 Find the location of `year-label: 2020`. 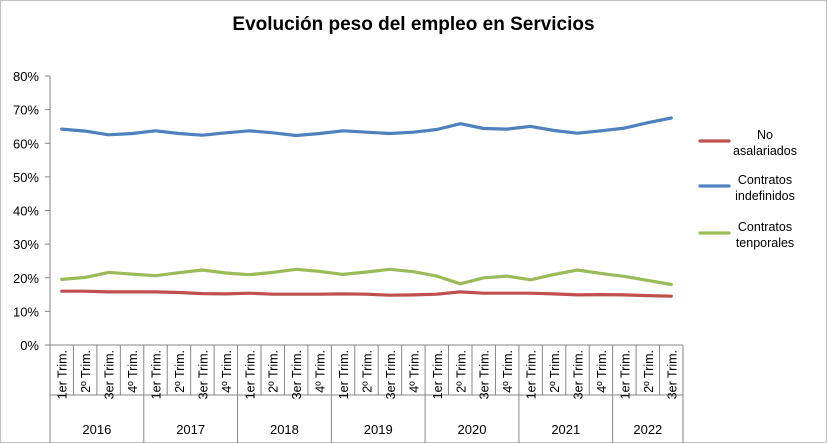

year-label: 2020 is located at coordinates (472, 429).